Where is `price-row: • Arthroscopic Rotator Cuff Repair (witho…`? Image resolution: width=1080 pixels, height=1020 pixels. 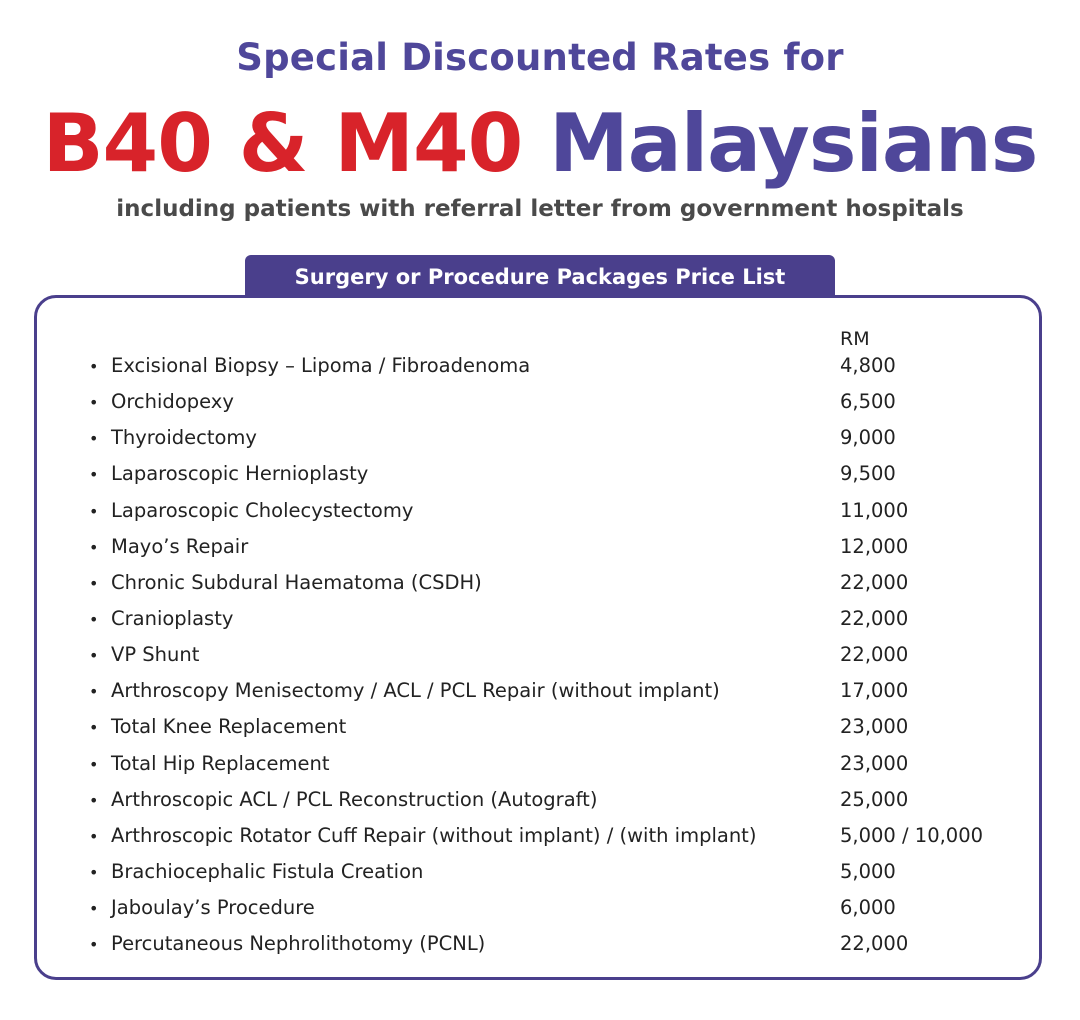 price-row: • Arthroscopic Rotator Cuff Repair (witho… is located at coordinates (540, 840).